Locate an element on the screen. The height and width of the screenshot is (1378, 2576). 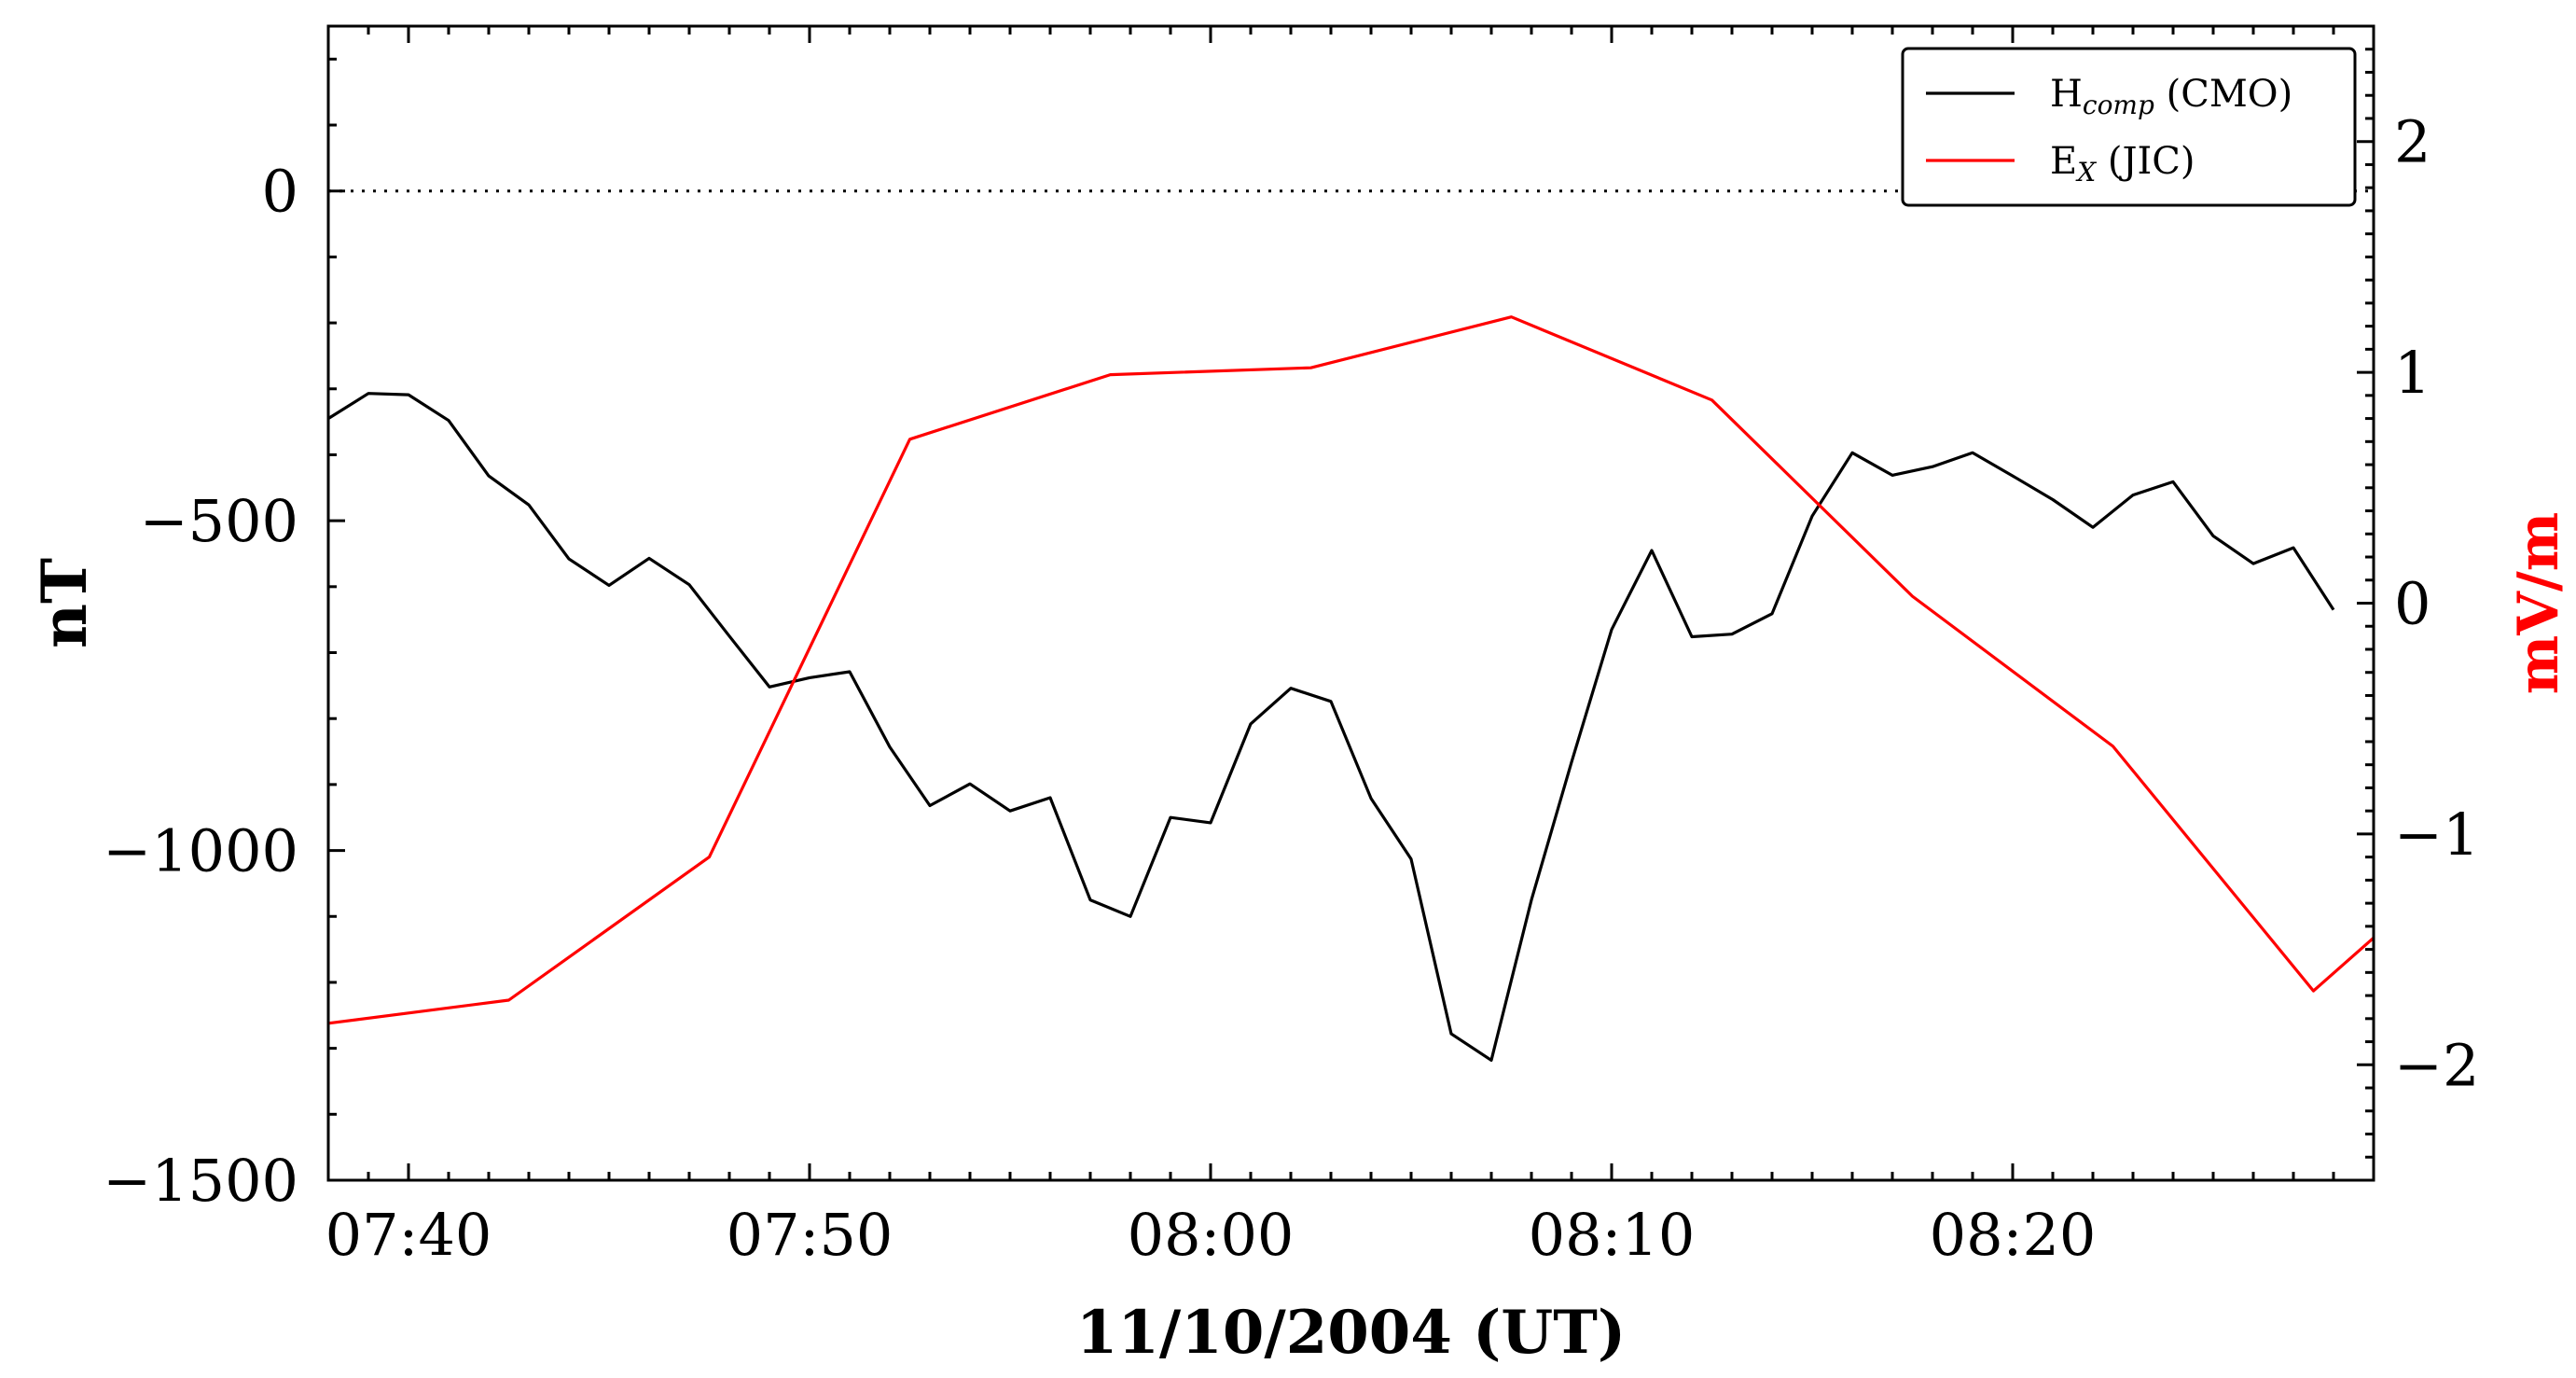
left-y-tick-label: −500 is located at coordinates (219, 521).